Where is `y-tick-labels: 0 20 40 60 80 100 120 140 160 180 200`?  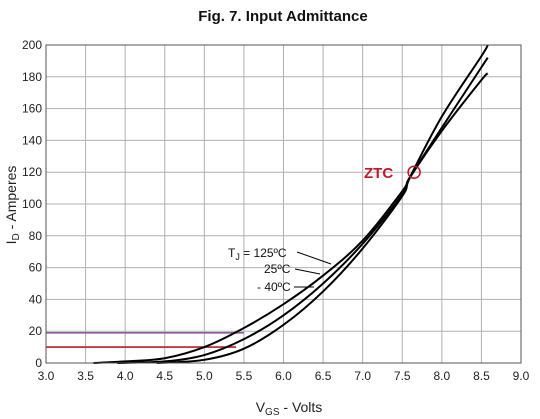
y-tick-labels: 0 20 40 60 80 100 120 140 160 180 200 is located at coordinates (32, 204).